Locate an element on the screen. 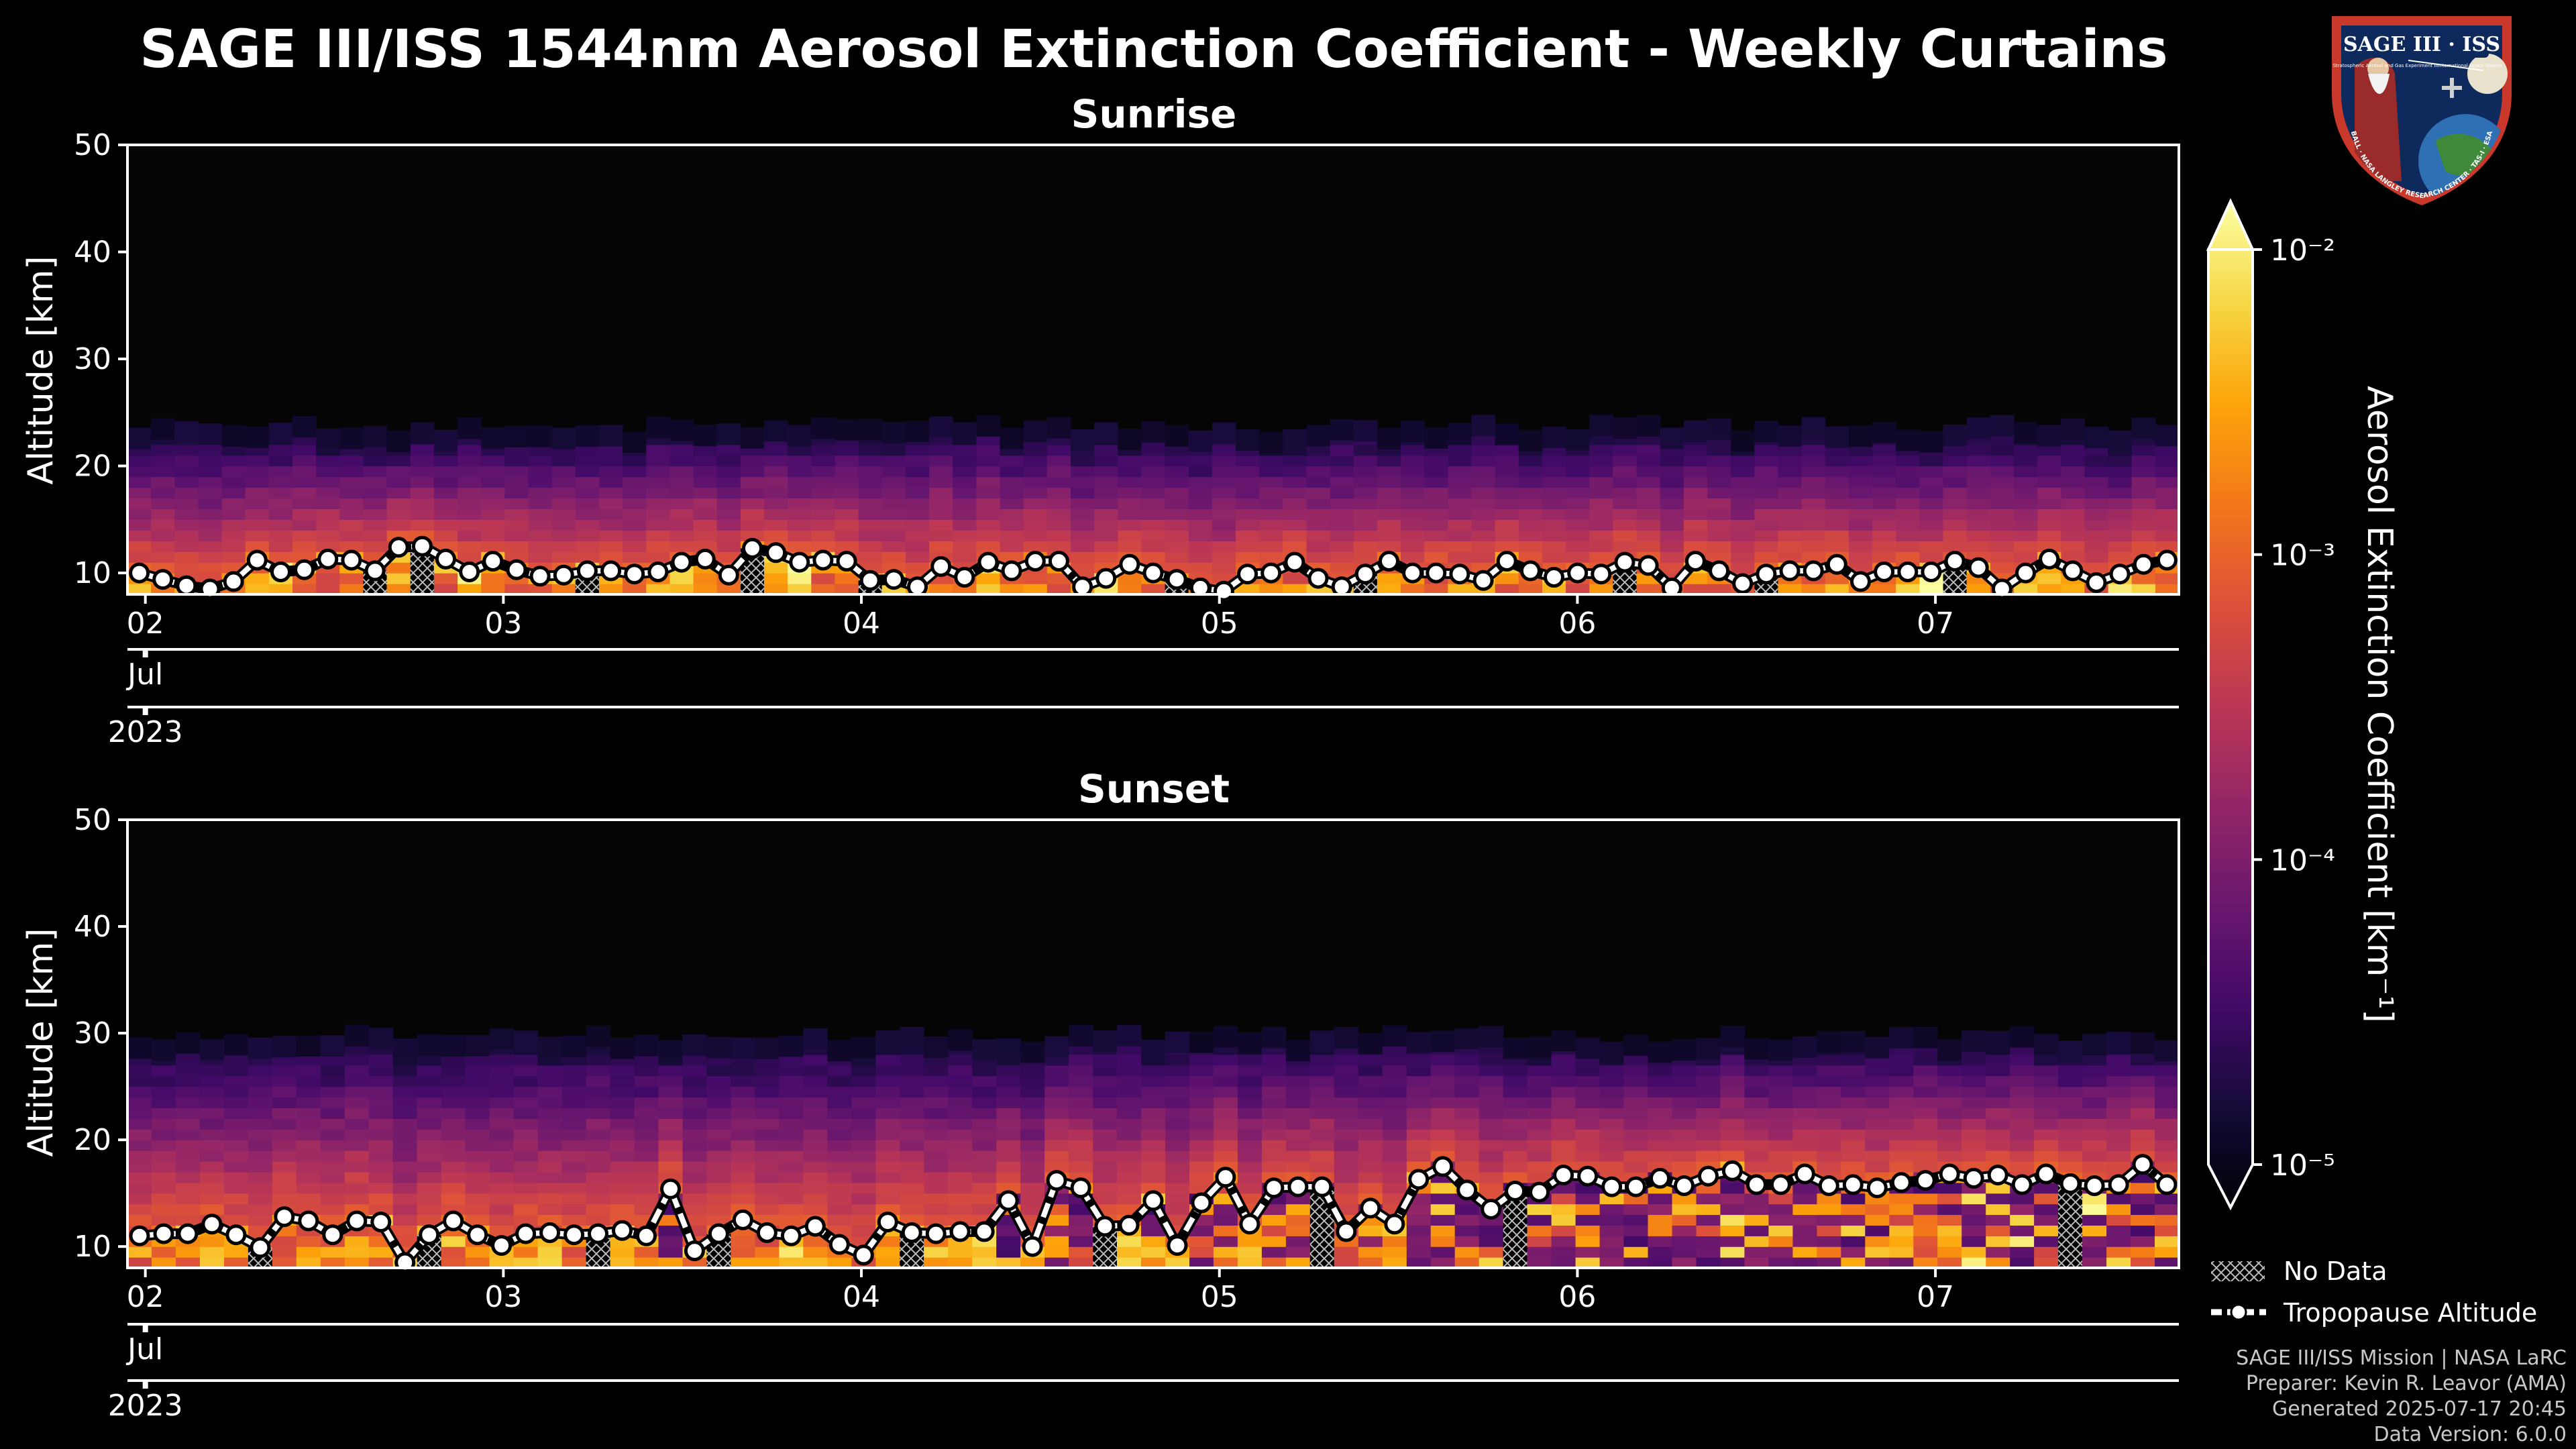  x-tick-label: 02 is located at coordinates (145, 1297).